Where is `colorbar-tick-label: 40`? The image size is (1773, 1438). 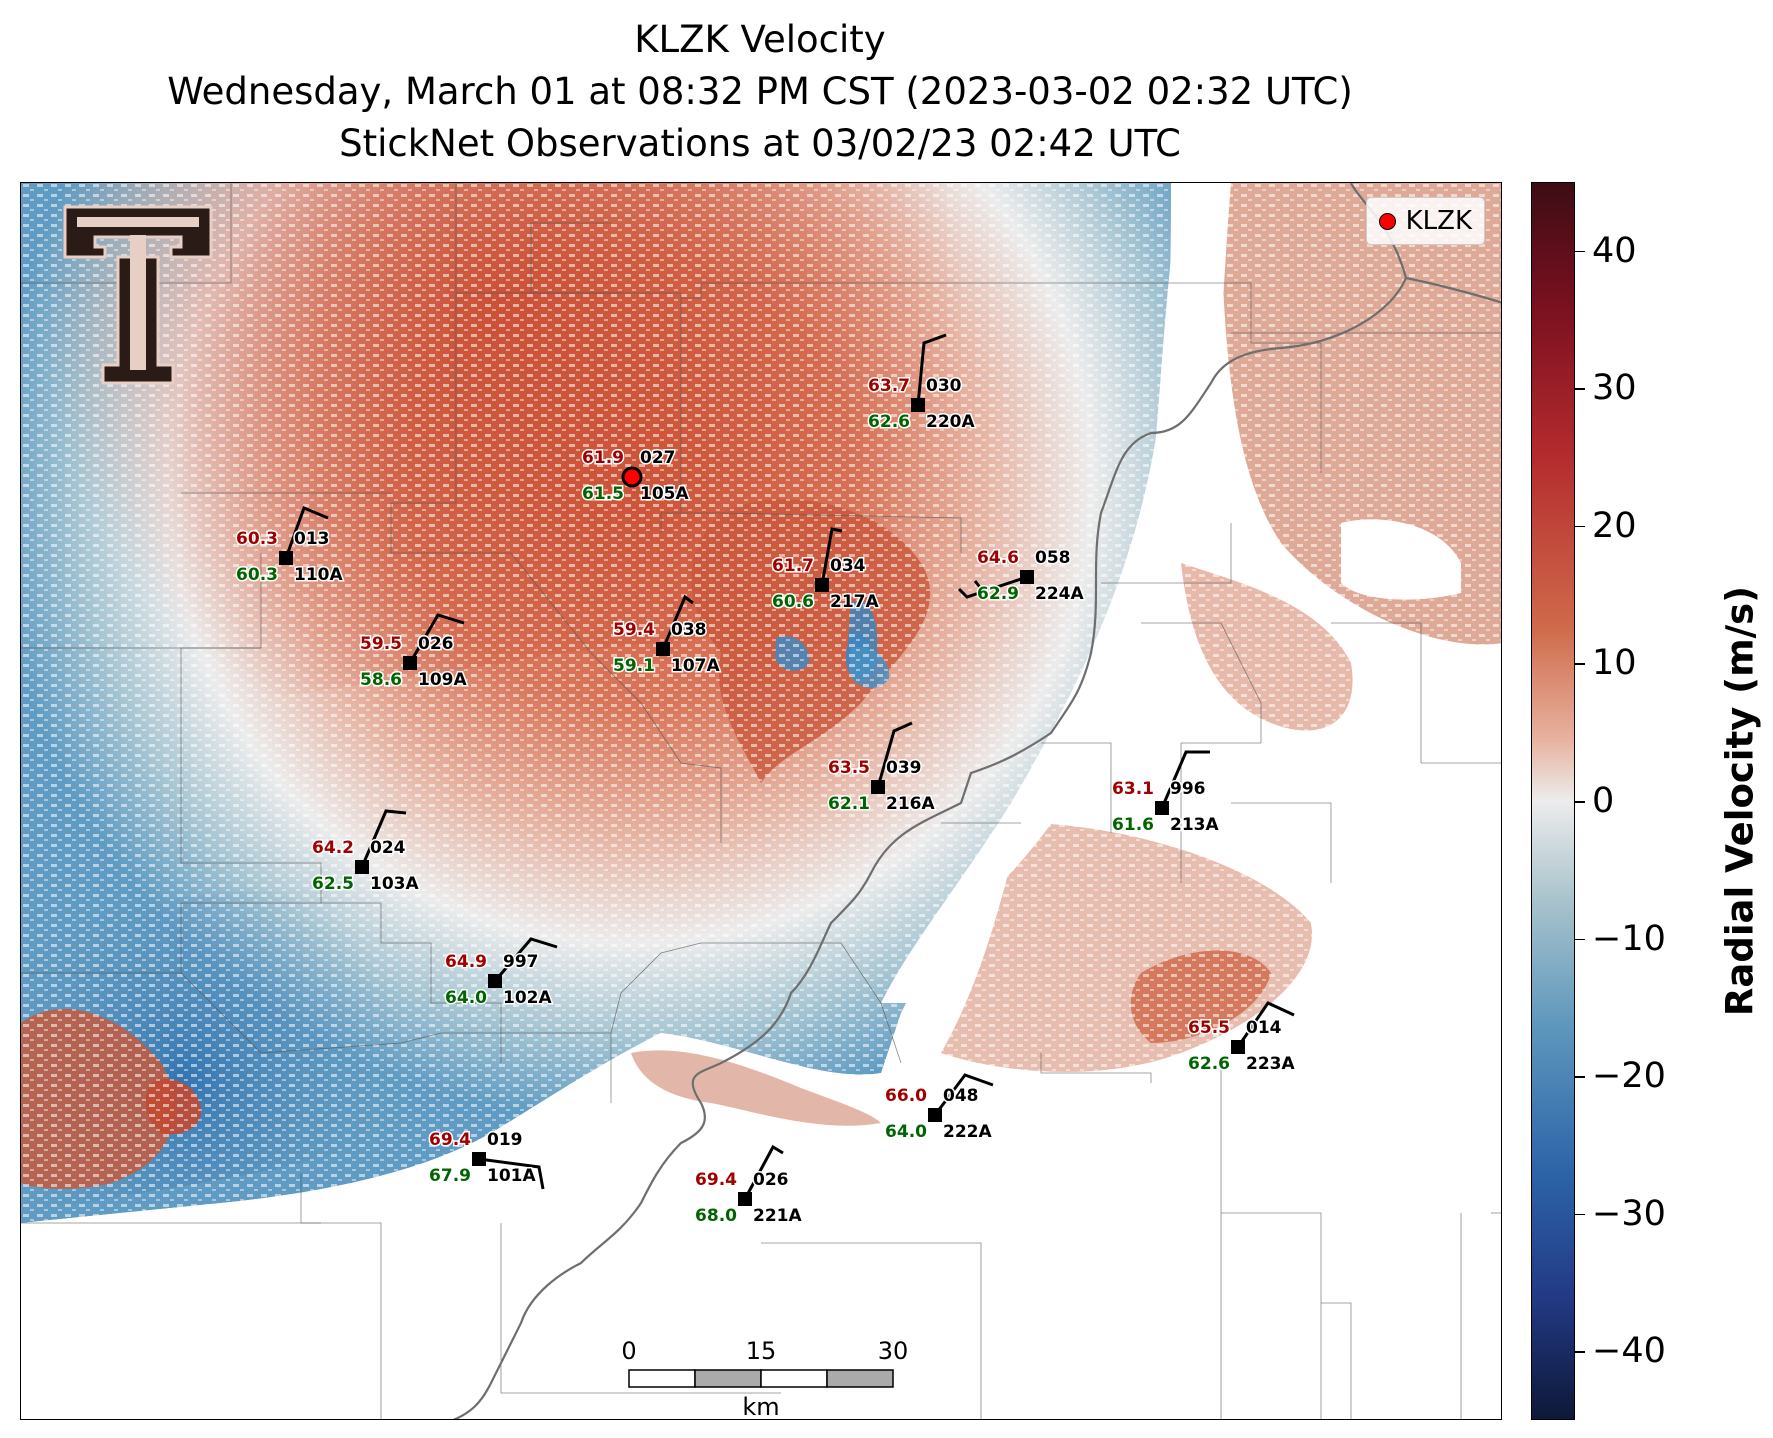
colorbar-tick-label: 40 is located at coordinates (1614, 250).